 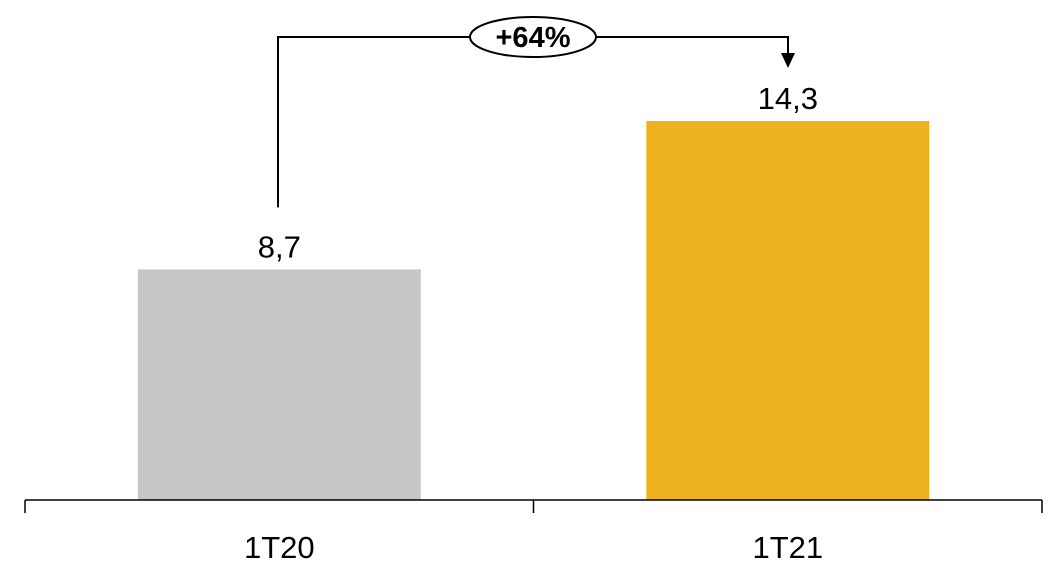 I want to click on category-label-1T21: 1T21, so click(x=787, y=547).